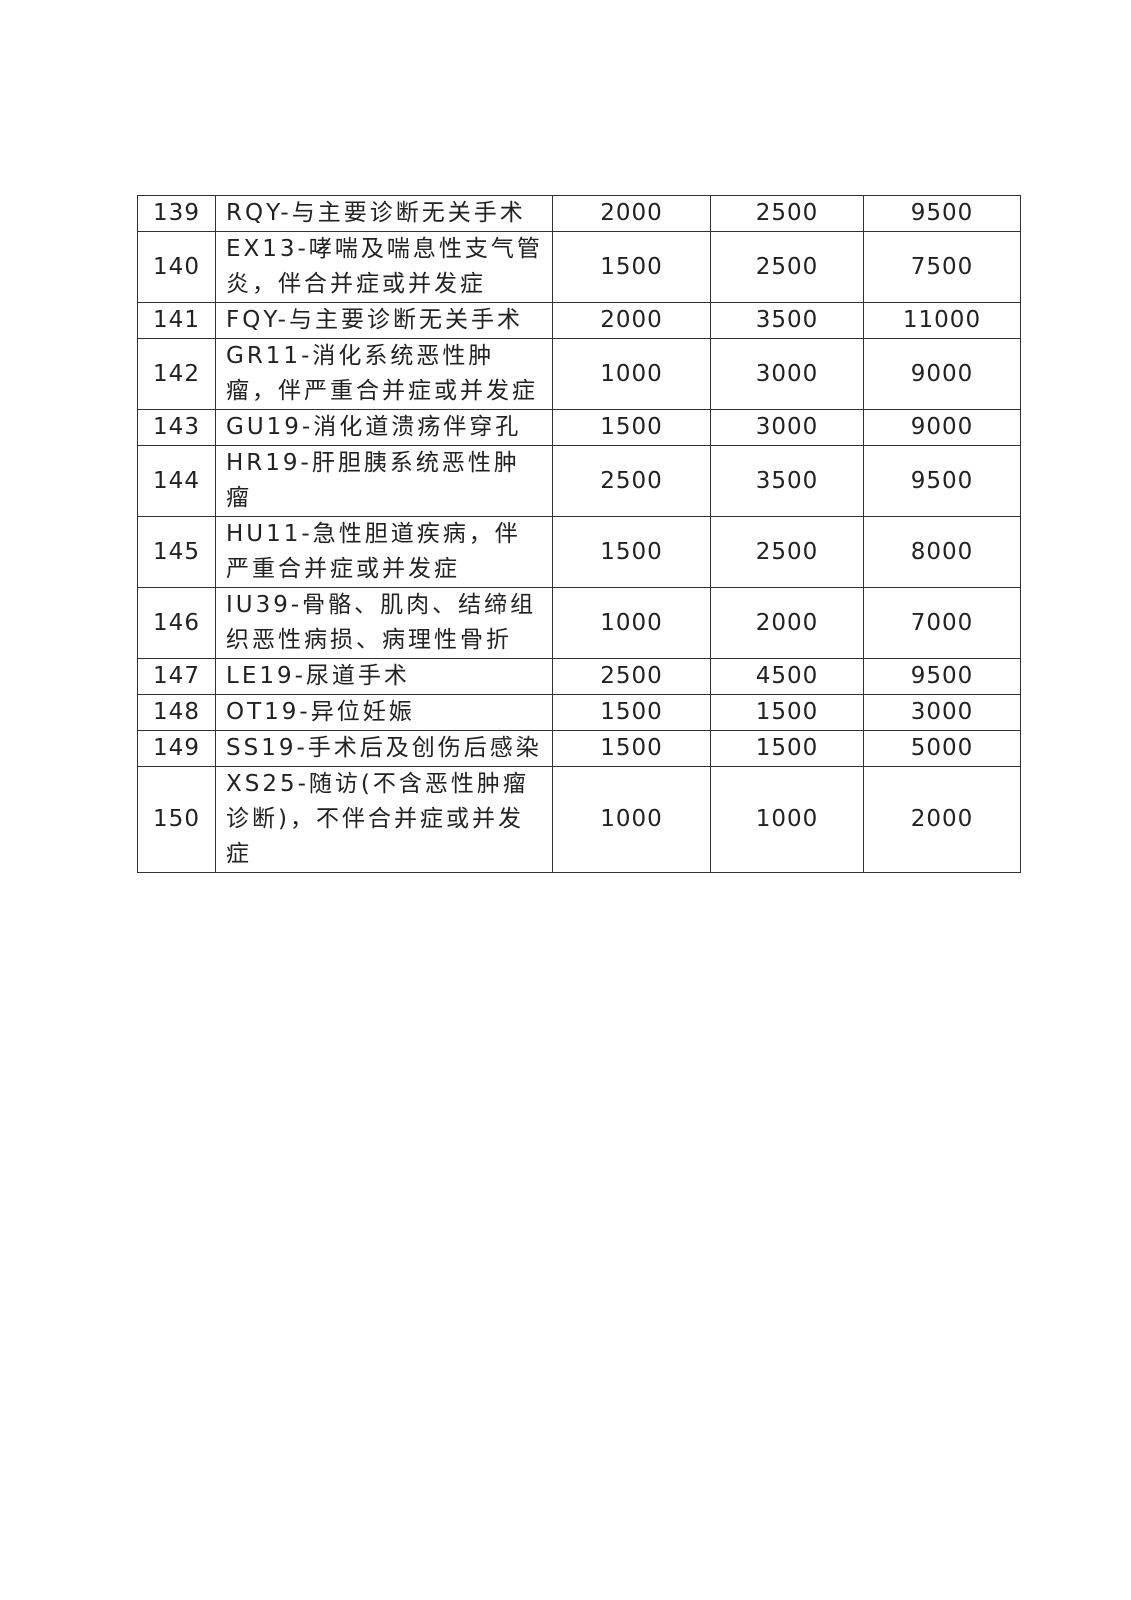 The width and height of the screenshot is (1131, 1600). I want to click on row-number-cell: 139, so click(176, 213).